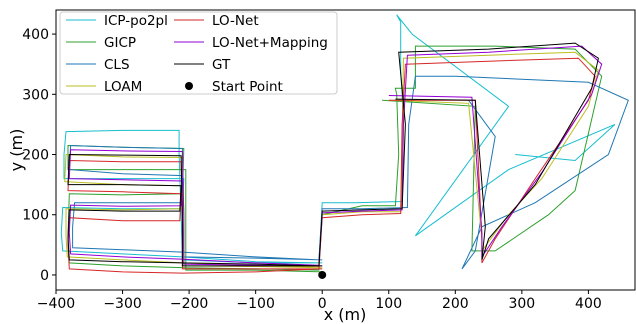 The width and height of the screenshot is (636, 324). Describe the element at coordinates (35, 216) in the screenshot. I see `y-tick-label: 100` at that location.